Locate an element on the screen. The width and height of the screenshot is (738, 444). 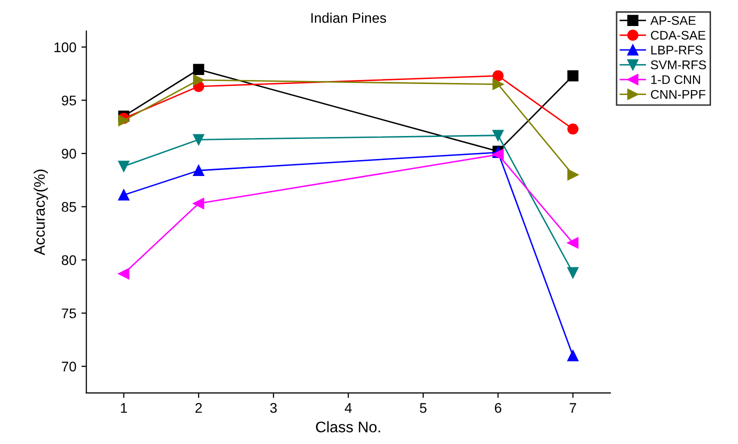
x-axis-title: Class No. is located at coordinates (348, 426).